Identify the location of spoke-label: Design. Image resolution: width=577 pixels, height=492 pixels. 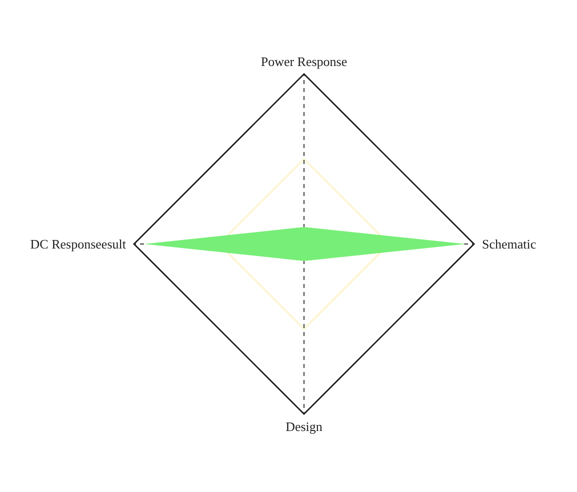
(304, 426).